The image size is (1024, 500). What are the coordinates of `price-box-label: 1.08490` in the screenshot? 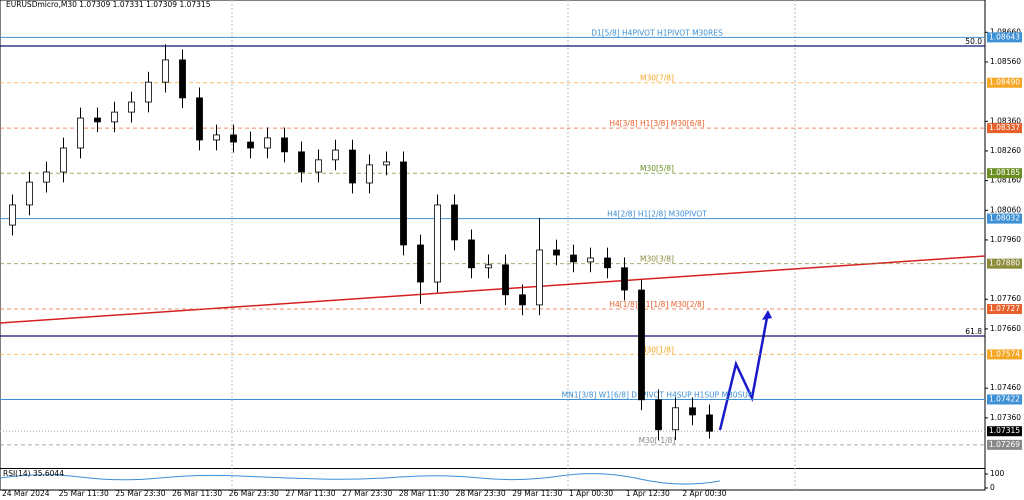 It's located at (1004, 82).